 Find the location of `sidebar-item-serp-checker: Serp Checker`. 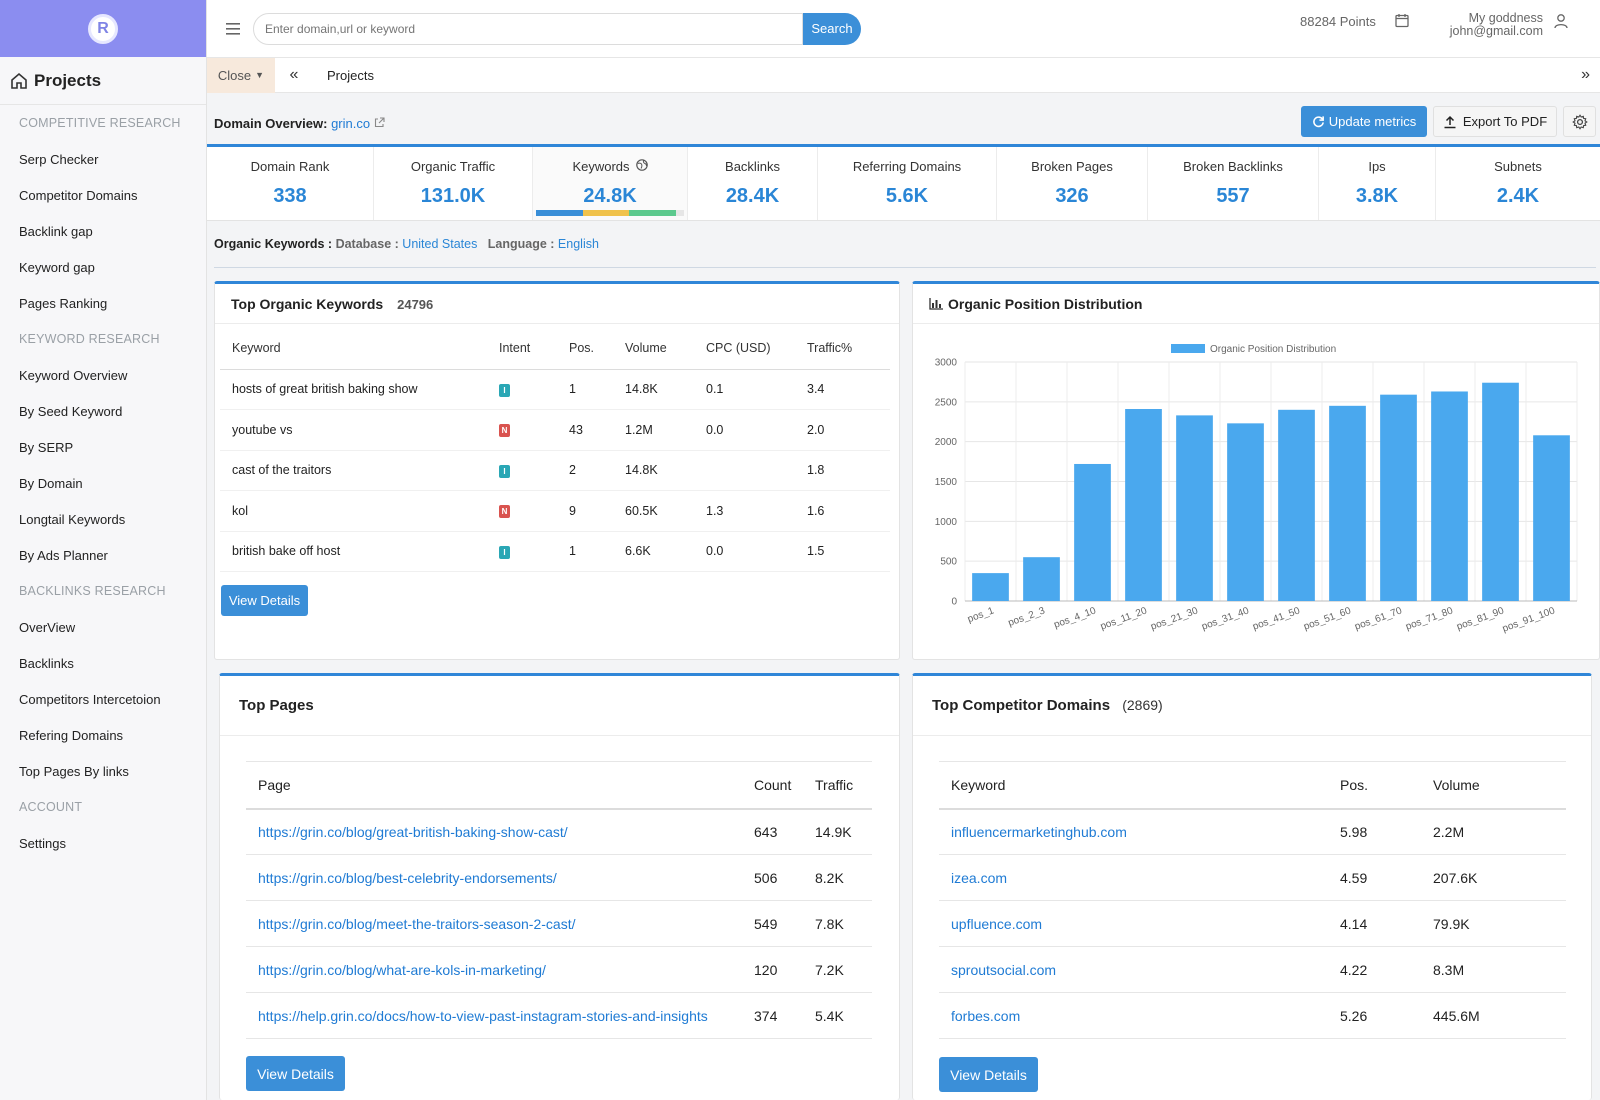

sidebar-item-serp-checker: Serp Checker is located at coordinates (59, 159).